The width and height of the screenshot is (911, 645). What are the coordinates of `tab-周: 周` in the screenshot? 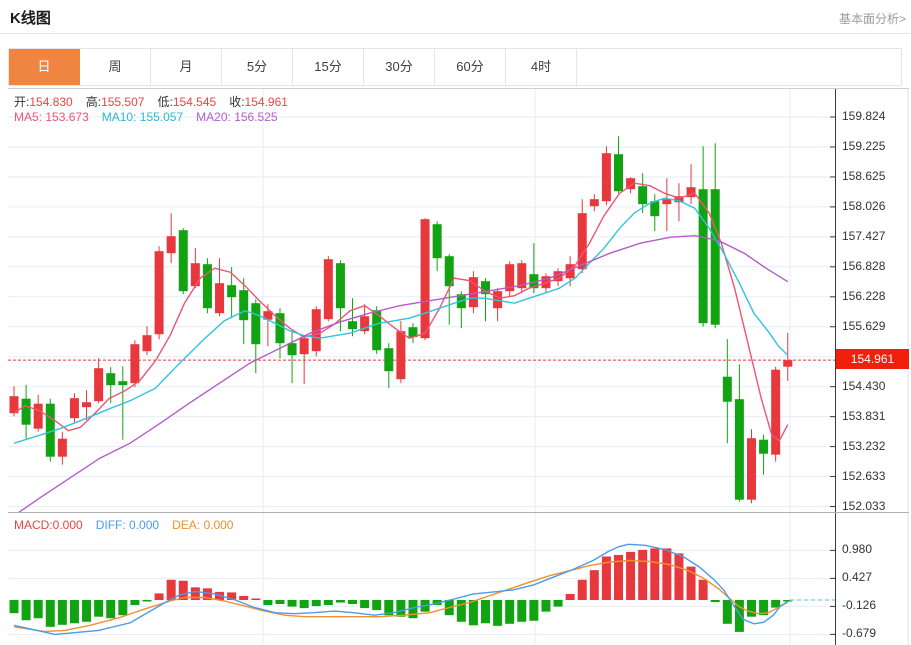 It's located at (115, 67).